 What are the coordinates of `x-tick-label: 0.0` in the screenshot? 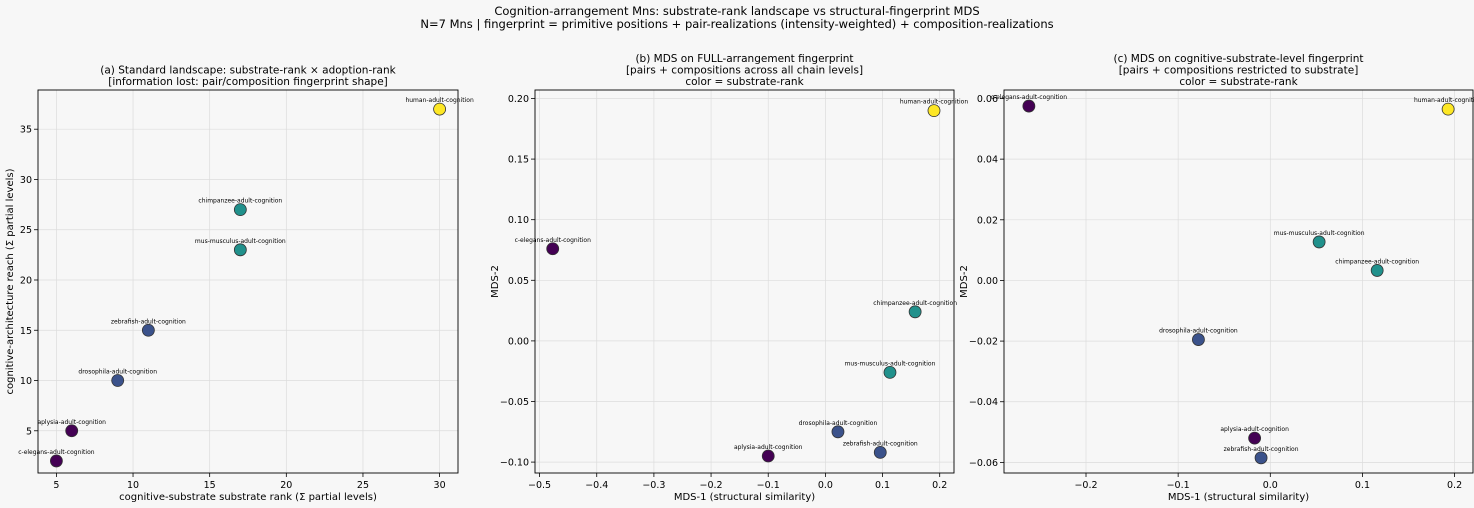 It's located at (825, 485).